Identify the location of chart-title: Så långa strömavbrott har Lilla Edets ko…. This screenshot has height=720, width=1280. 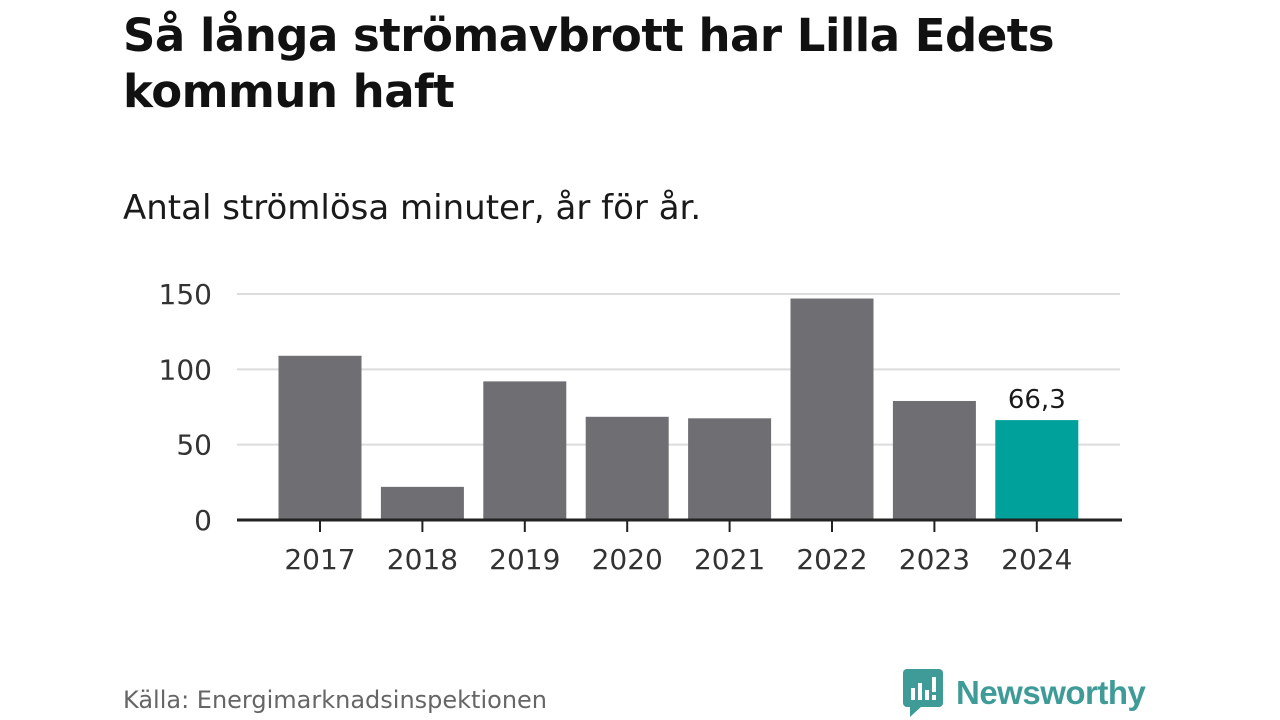
(589, 63).